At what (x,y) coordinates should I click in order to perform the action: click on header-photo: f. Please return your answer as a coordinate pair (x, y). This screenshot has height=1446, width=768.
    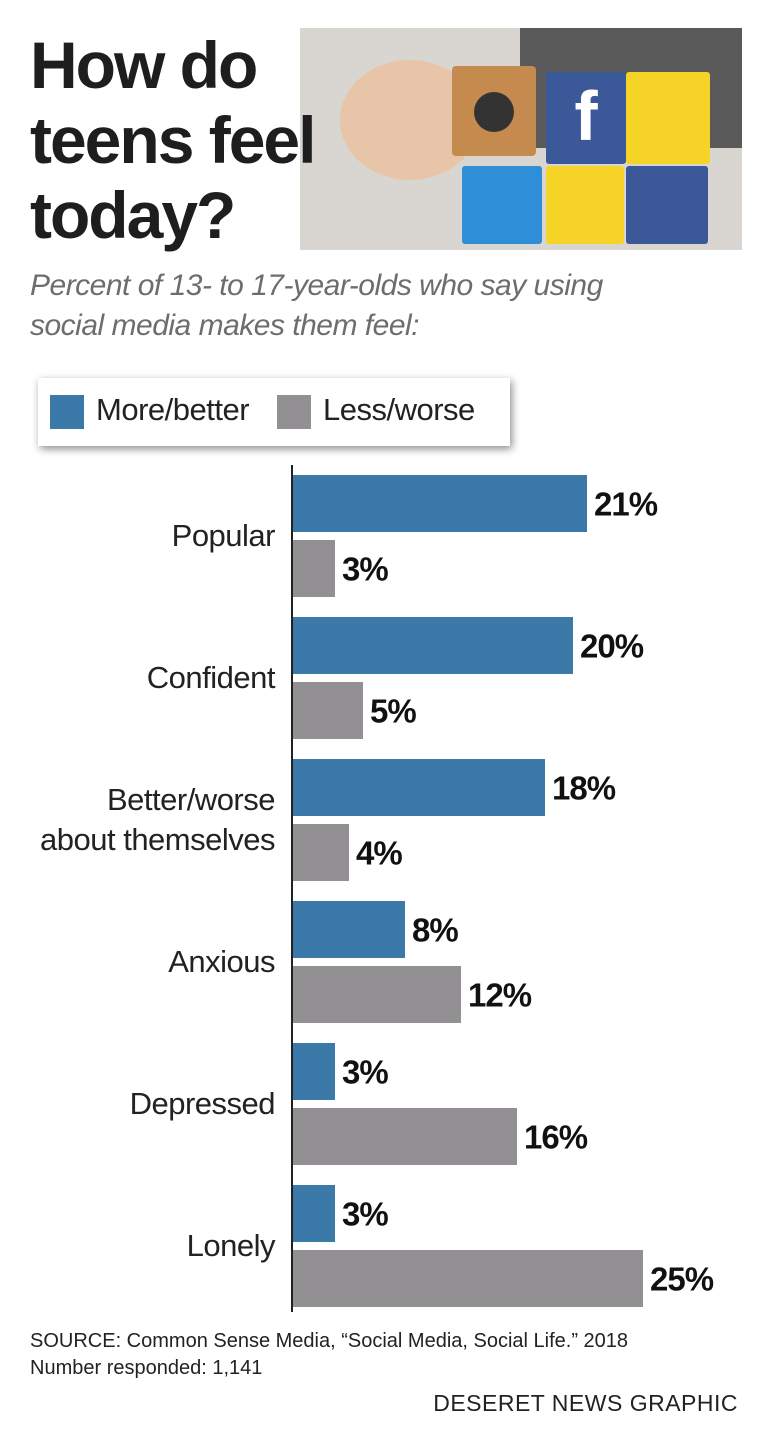
    Looking at the image, I should click on (521, 139).